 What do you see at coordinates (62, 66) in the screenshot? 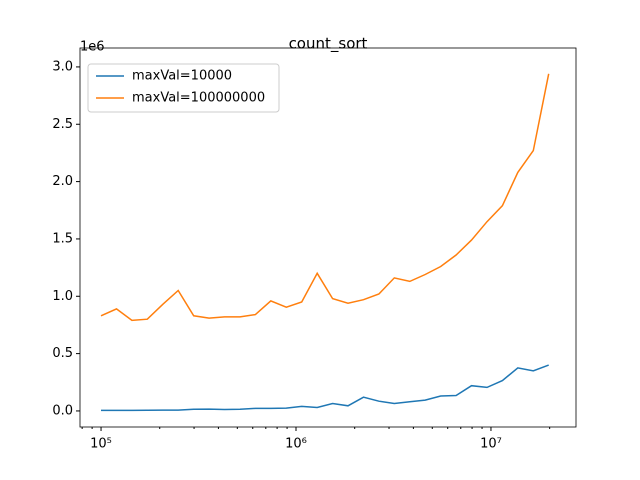
I see `y-tick-label: 3.0` at bounding box center [62, 66].